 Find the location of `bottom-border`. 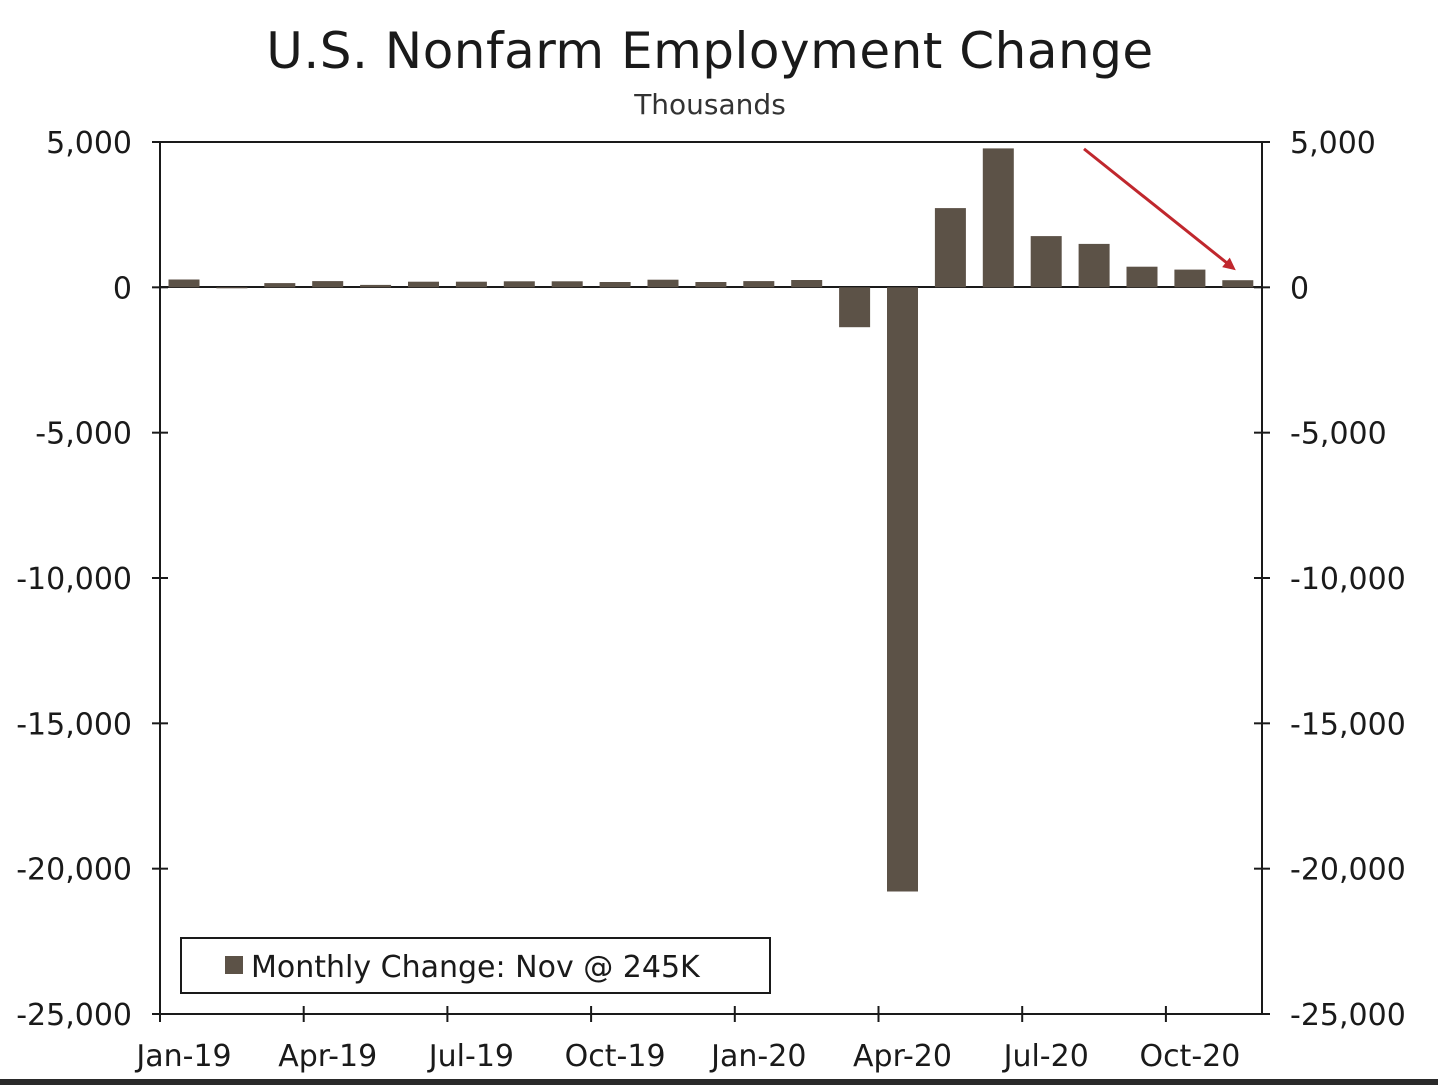

bottom-border is located at coordinates (719, 1082).